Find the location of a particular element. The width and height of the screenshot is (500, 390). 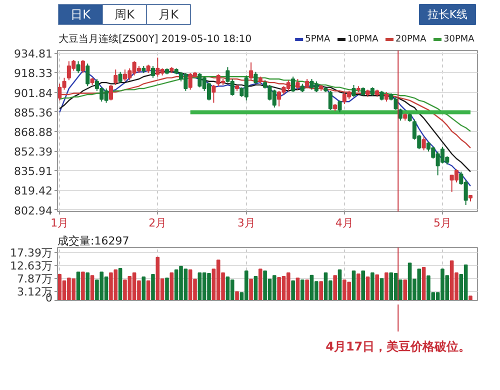

text: 拉长K线 is located at coordinates (447, 14).